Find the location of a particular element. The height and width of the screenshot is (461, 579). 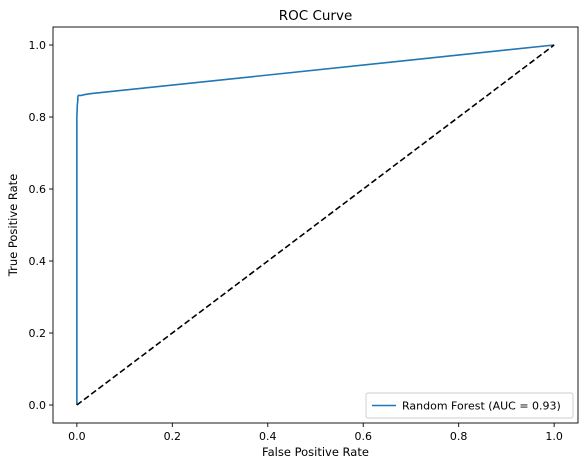

legend-box is located at coordinates (469, 405).